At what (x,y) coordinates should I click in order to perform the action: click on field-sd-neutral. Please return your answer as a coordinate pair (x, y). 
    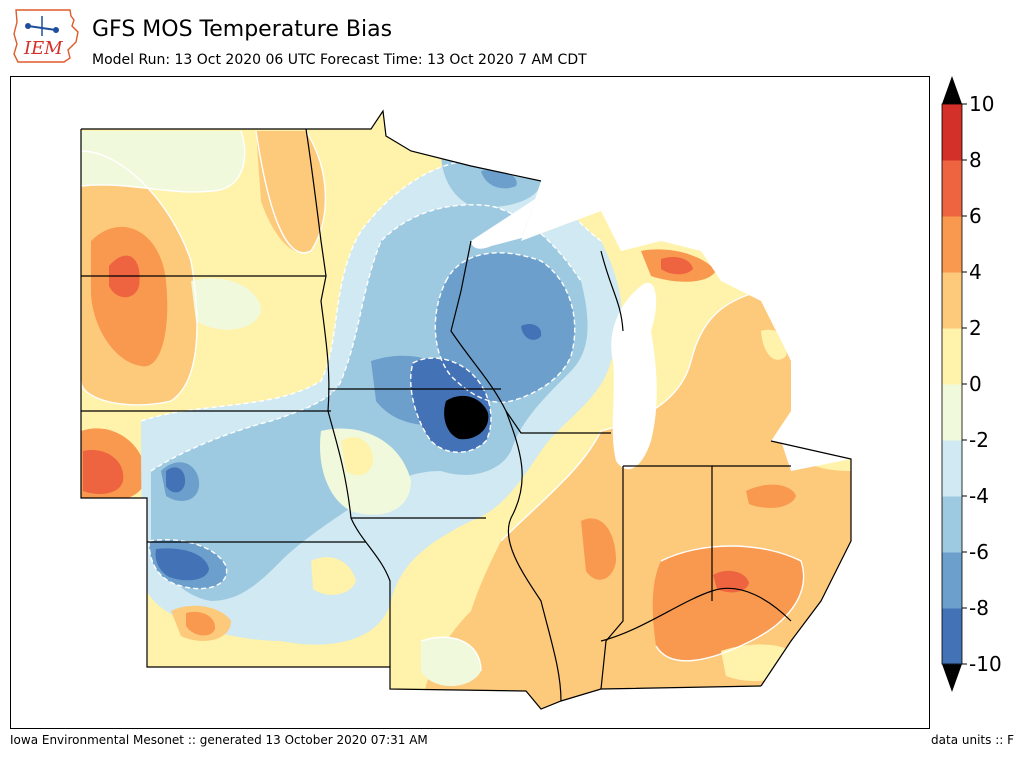
    Looking at the image, I should click on (226, 304).